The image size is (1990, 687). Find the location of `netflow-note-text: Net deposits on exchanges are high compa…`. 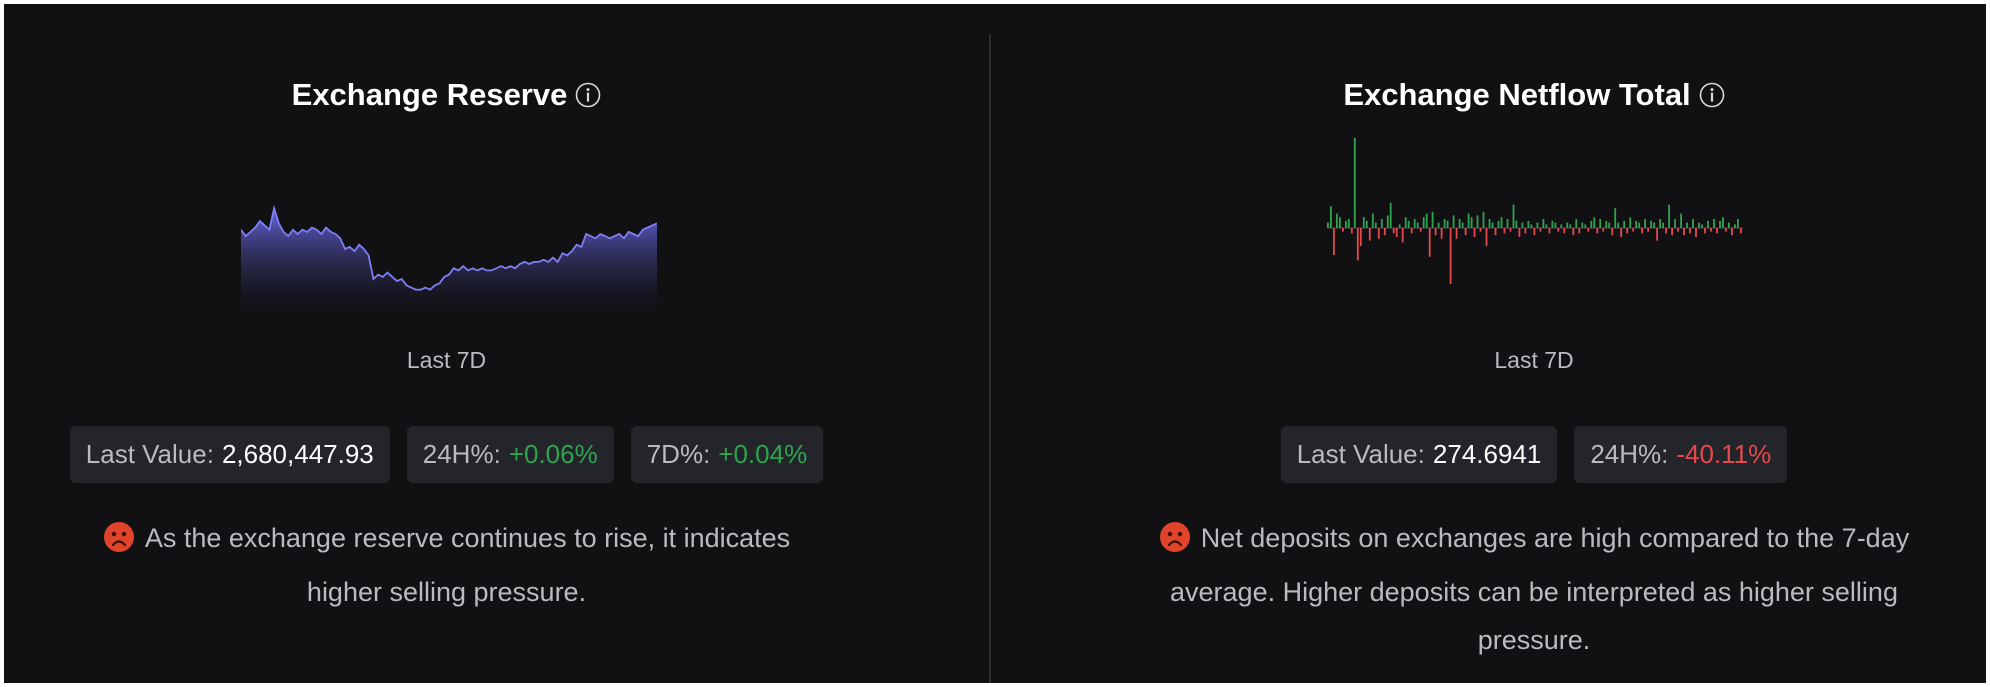

netflow-note-text: Net deposits on exchanges are high compa… is located at coordinates (1540, 589).